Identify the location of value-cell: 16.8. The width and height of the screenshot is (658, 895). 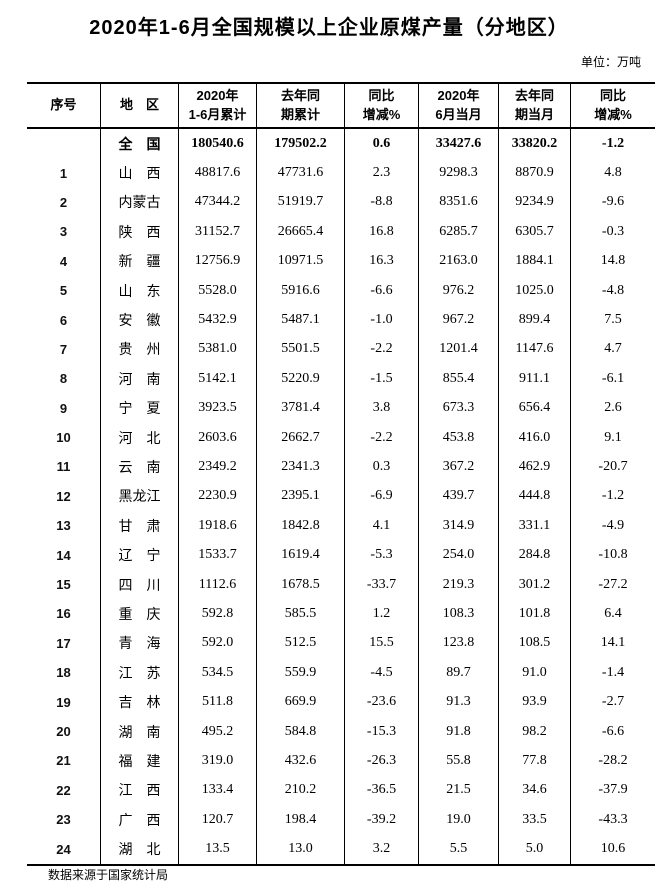
(382, 232).